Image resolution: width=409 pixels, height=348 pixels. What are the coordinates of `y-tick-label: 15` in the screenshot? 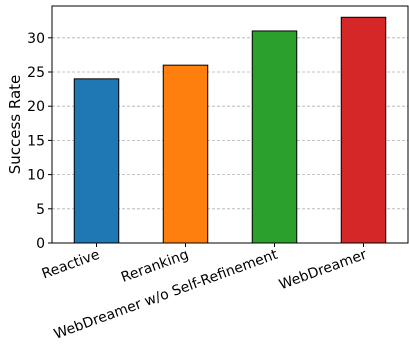 It's located at (36, 141).